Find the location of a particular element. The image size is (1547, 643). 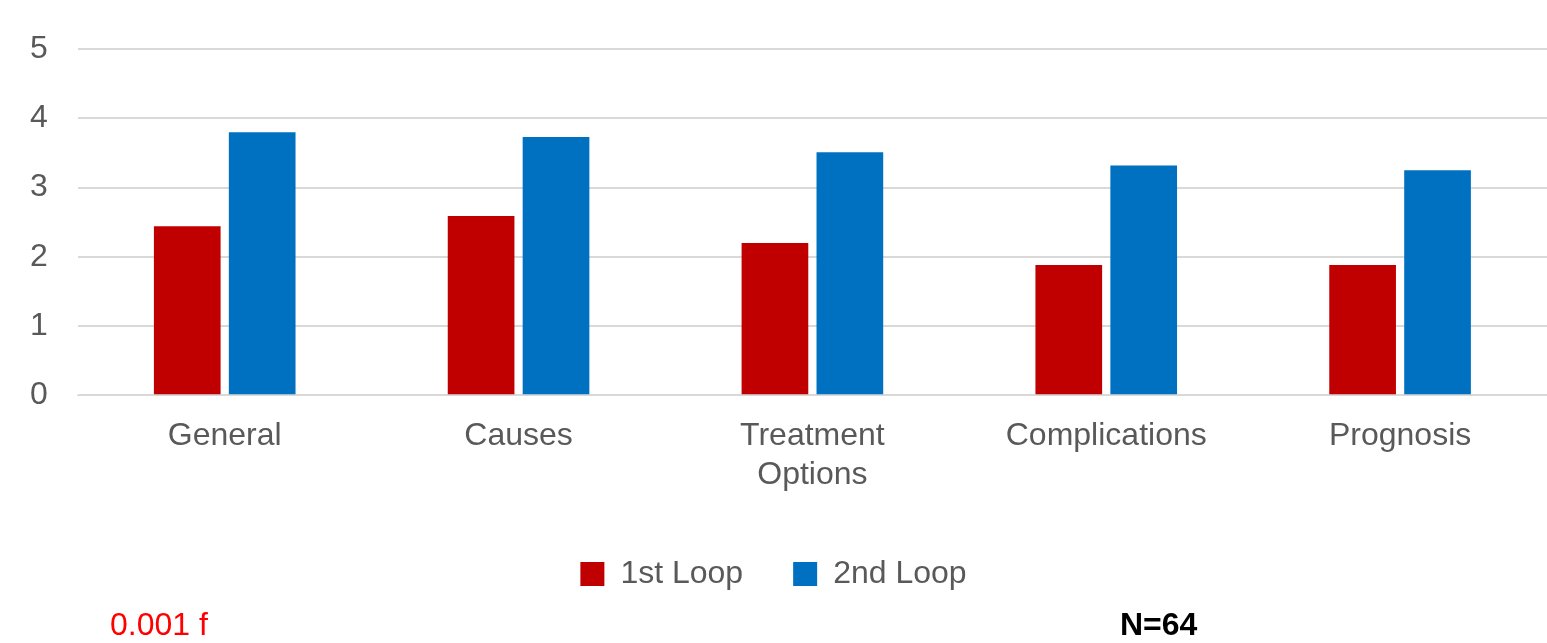

y-tick-label: 1 is located at coordinates (39, 323).